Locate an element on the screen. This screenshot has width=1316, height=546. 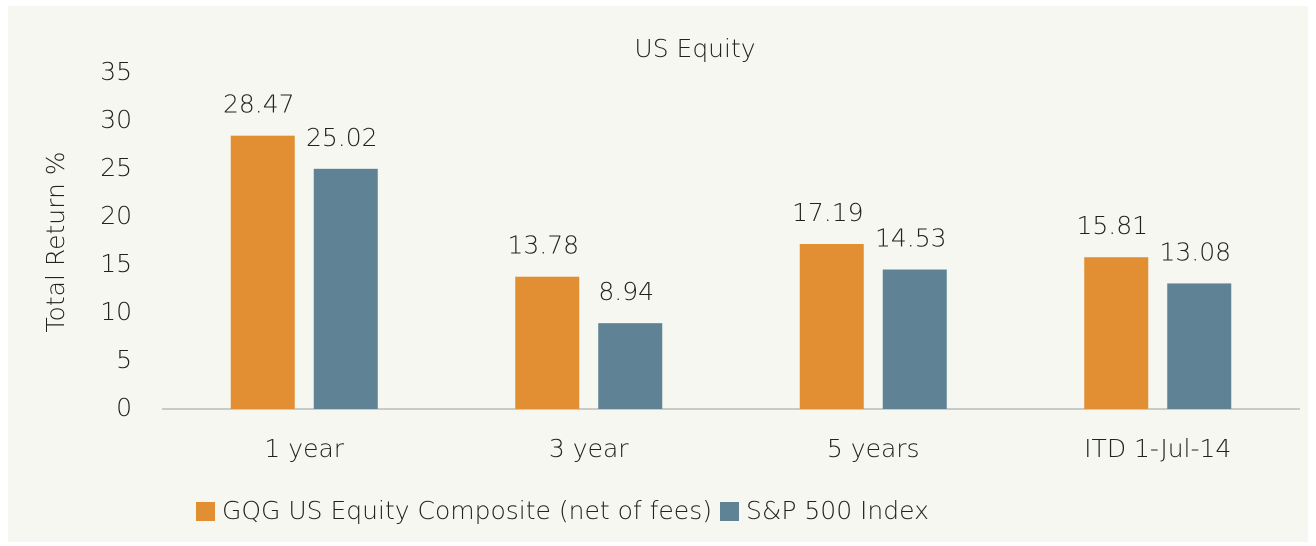
y-tick-label: 10 is located at coordinates (116, 311).